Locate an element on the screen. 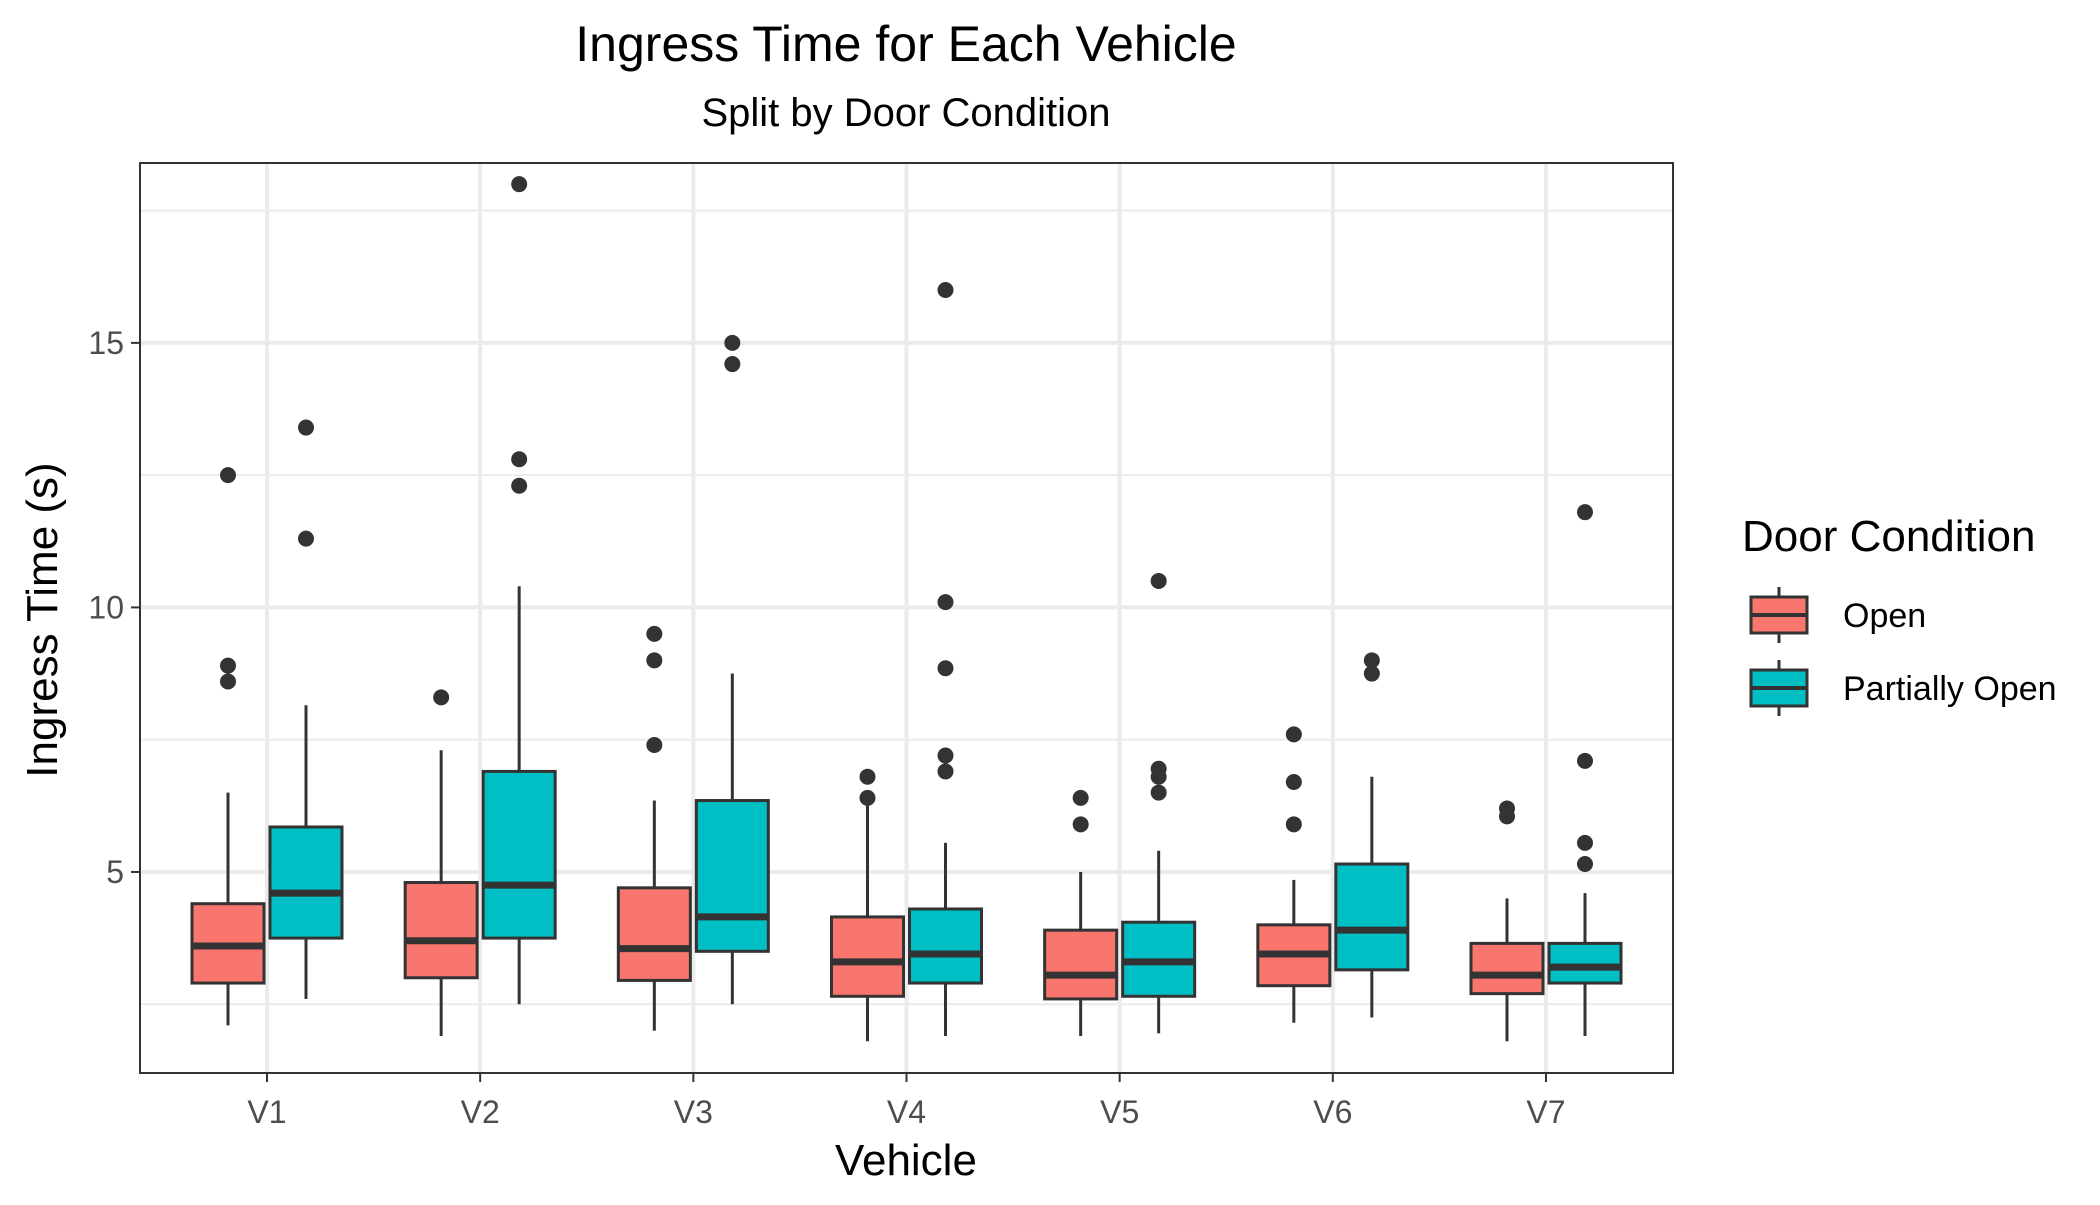  box-V6-partially-open is located at coordinates (1372, 835).